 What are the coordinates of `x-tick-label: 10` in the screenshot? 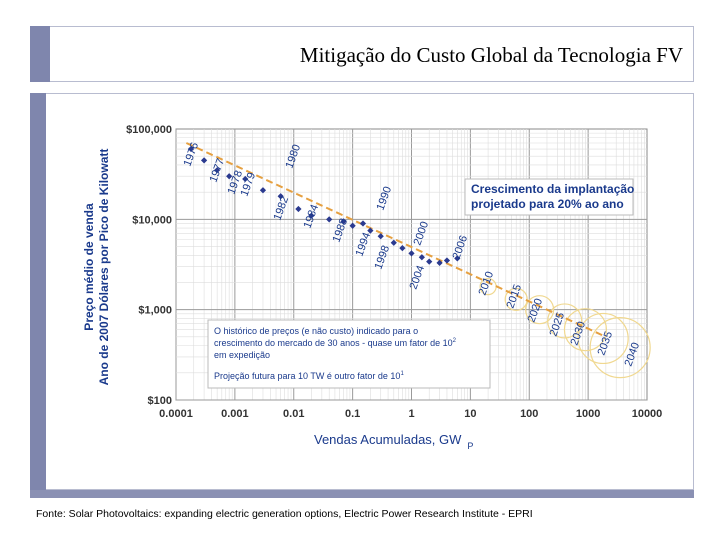 It's located at (470, 414).